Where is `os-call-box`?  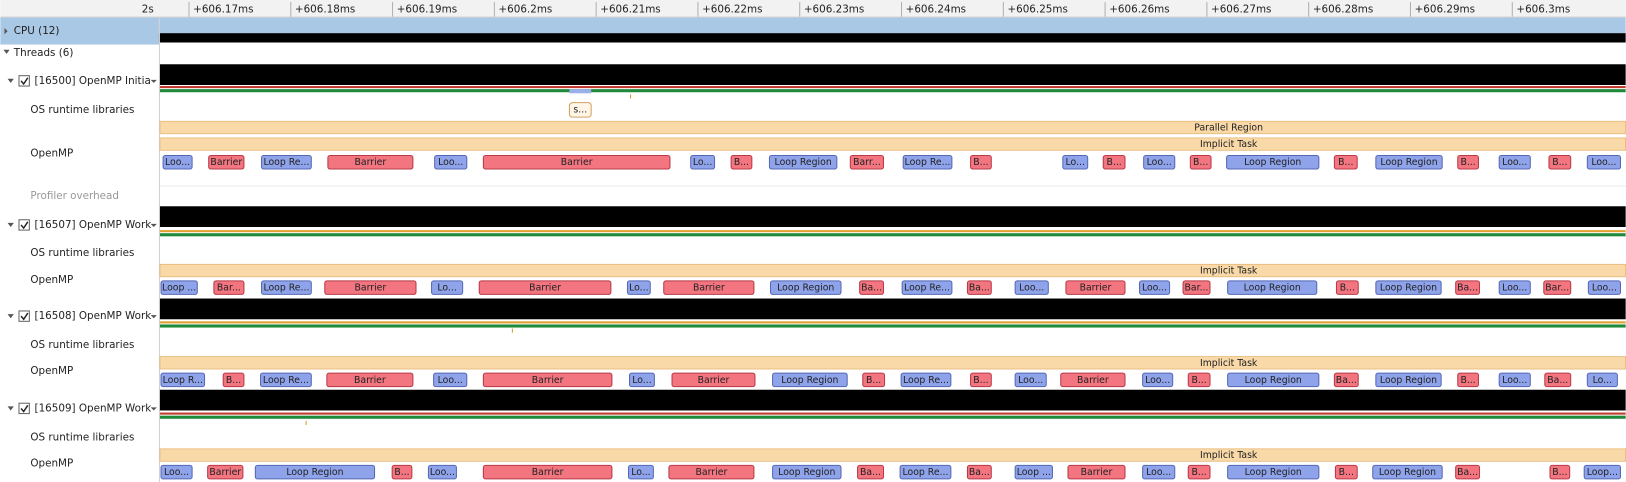
os-call-box is located at coordinates (580, 110).